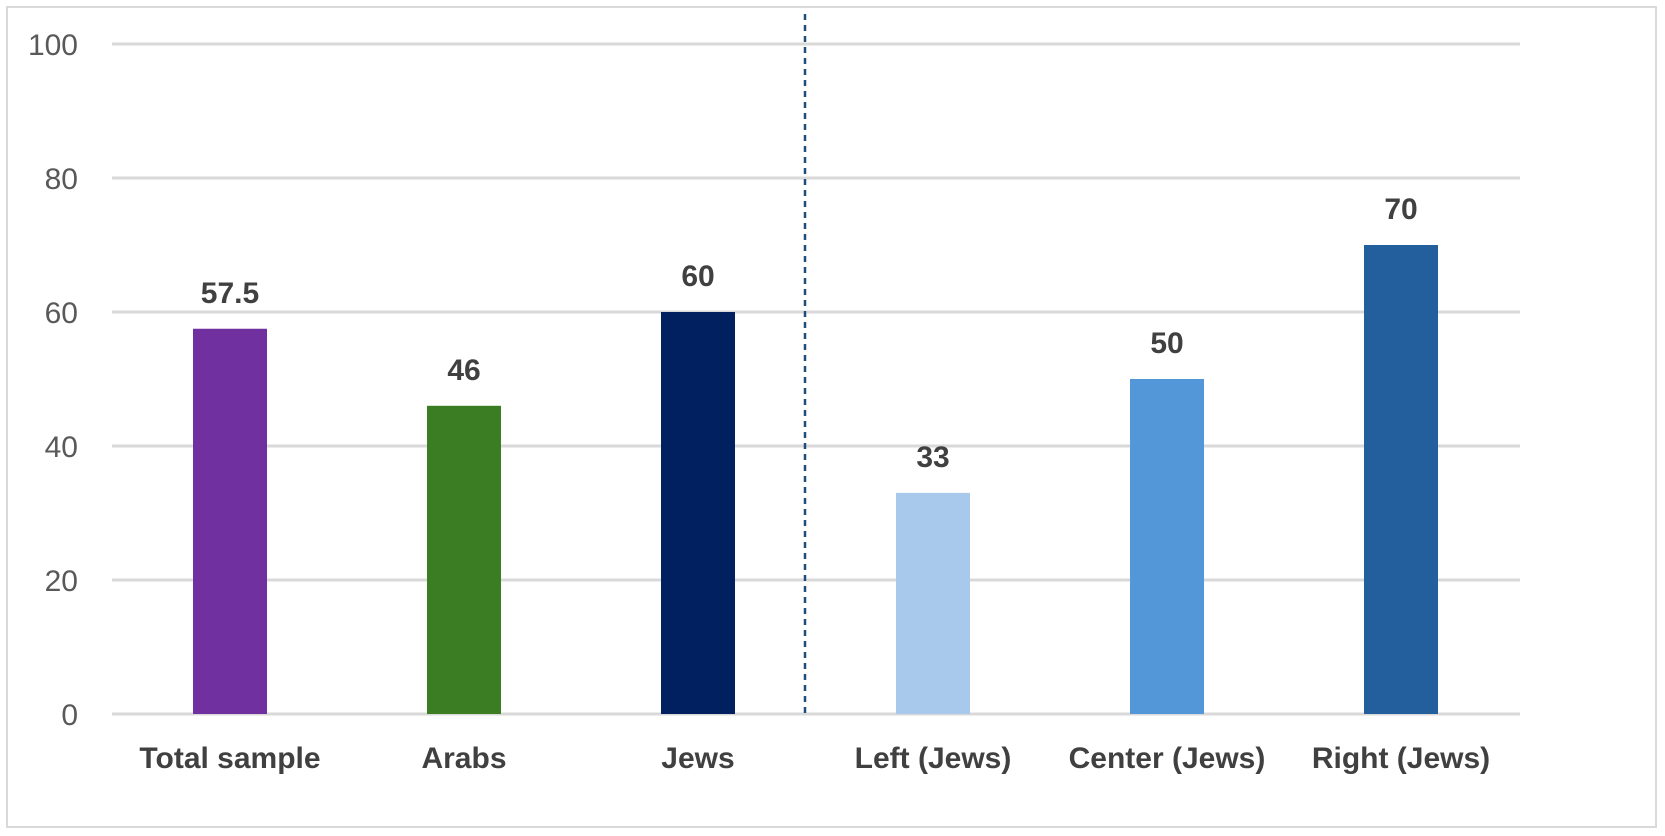  I want to click on data-label: 60, so click(697, 276).